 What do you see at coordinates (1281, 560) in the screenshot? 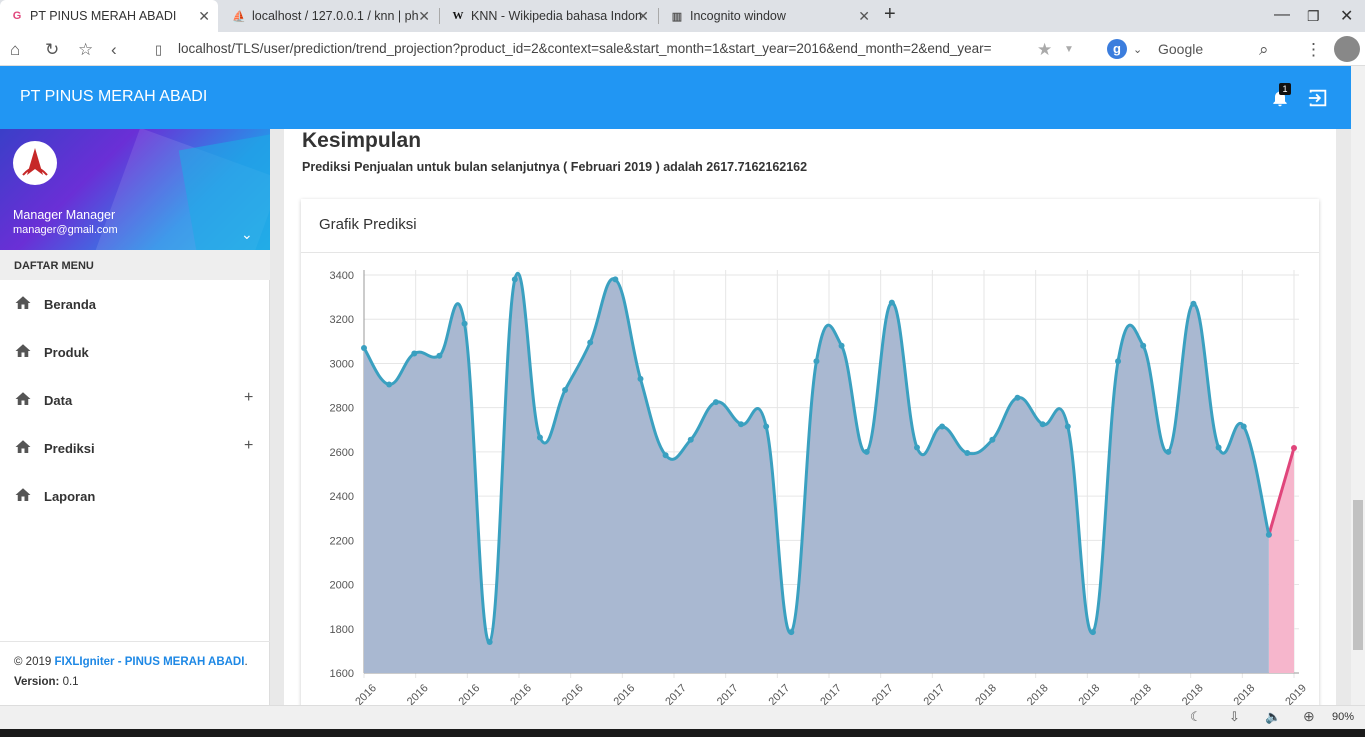
I see `prediction-series-area` at bounding box center [1281, 560].